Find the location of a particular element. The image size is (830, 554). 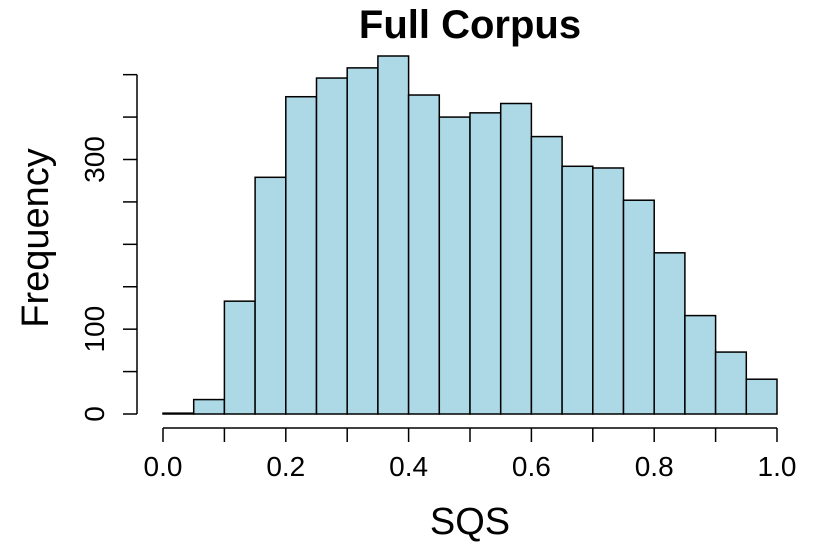

y-axis: 0 100 300 is located at coordinates (108, 247).